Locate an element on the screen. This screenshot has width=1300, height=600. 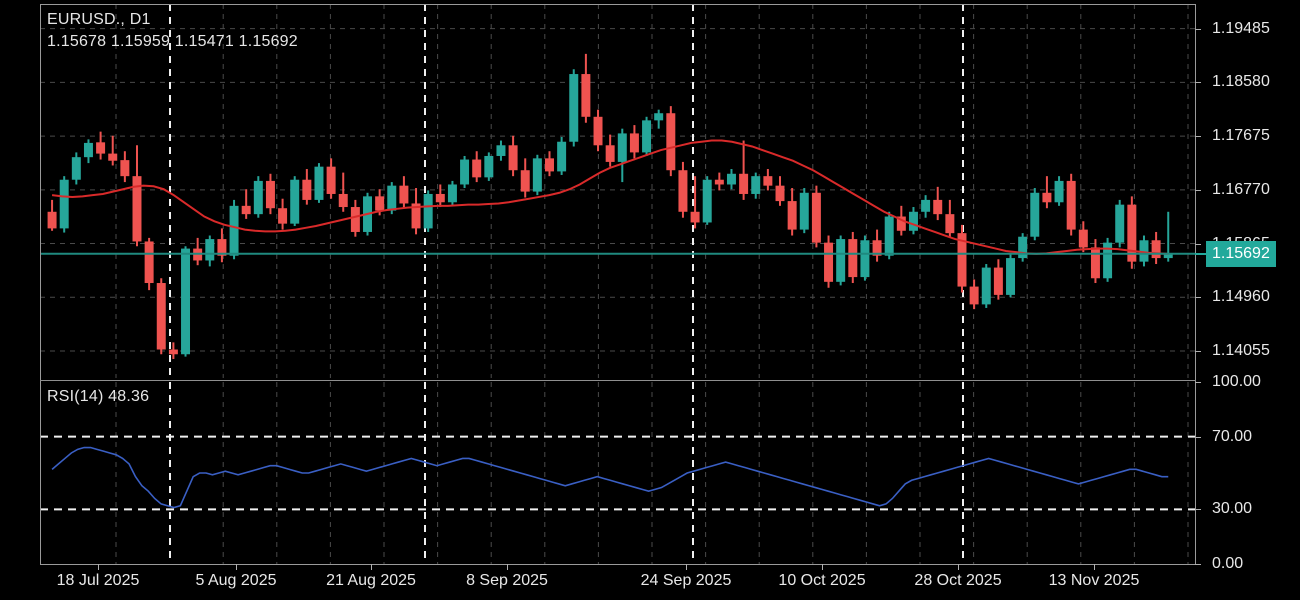
y-axis-right-border is located at coordinates (1195, 284).